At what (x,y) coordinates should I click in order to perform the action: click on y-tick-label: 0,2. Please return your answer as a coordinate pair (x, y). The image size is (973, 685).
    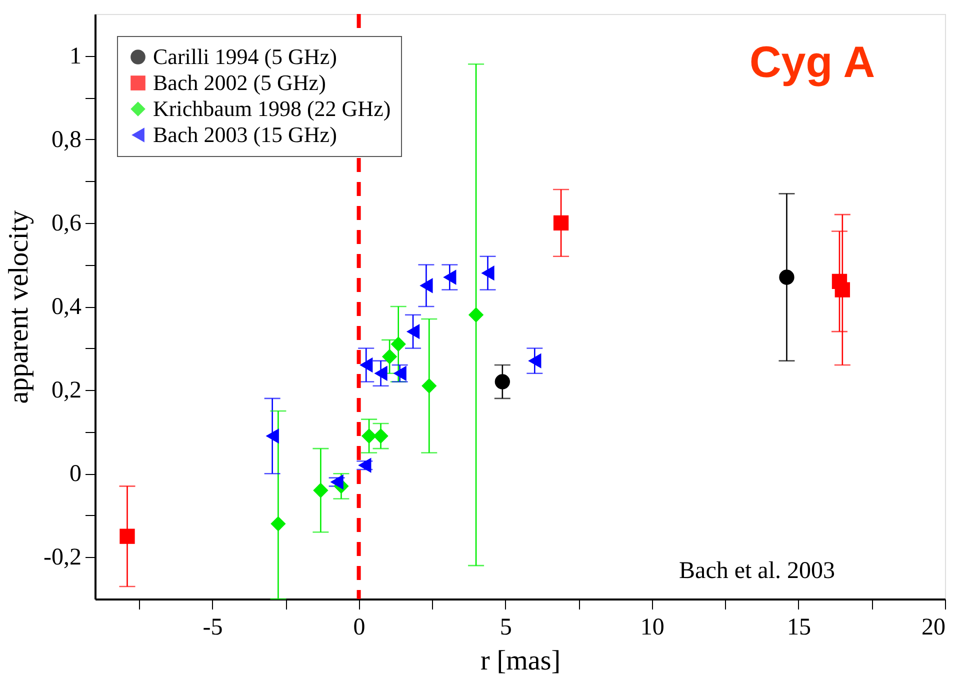
    Looking at the image, I should click on (67, 391).